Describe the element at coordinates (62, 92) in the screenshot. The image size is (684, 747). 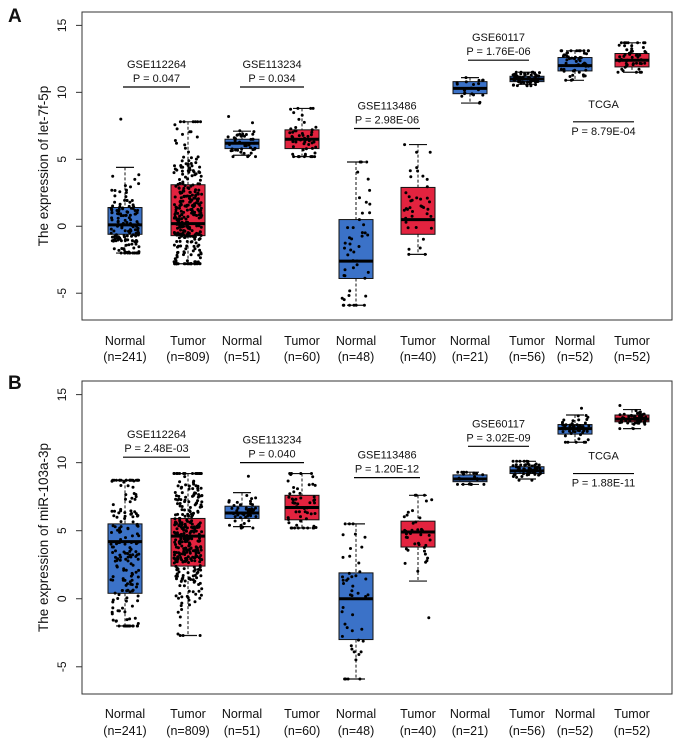
I see `y-tick-label: 10` at that location.